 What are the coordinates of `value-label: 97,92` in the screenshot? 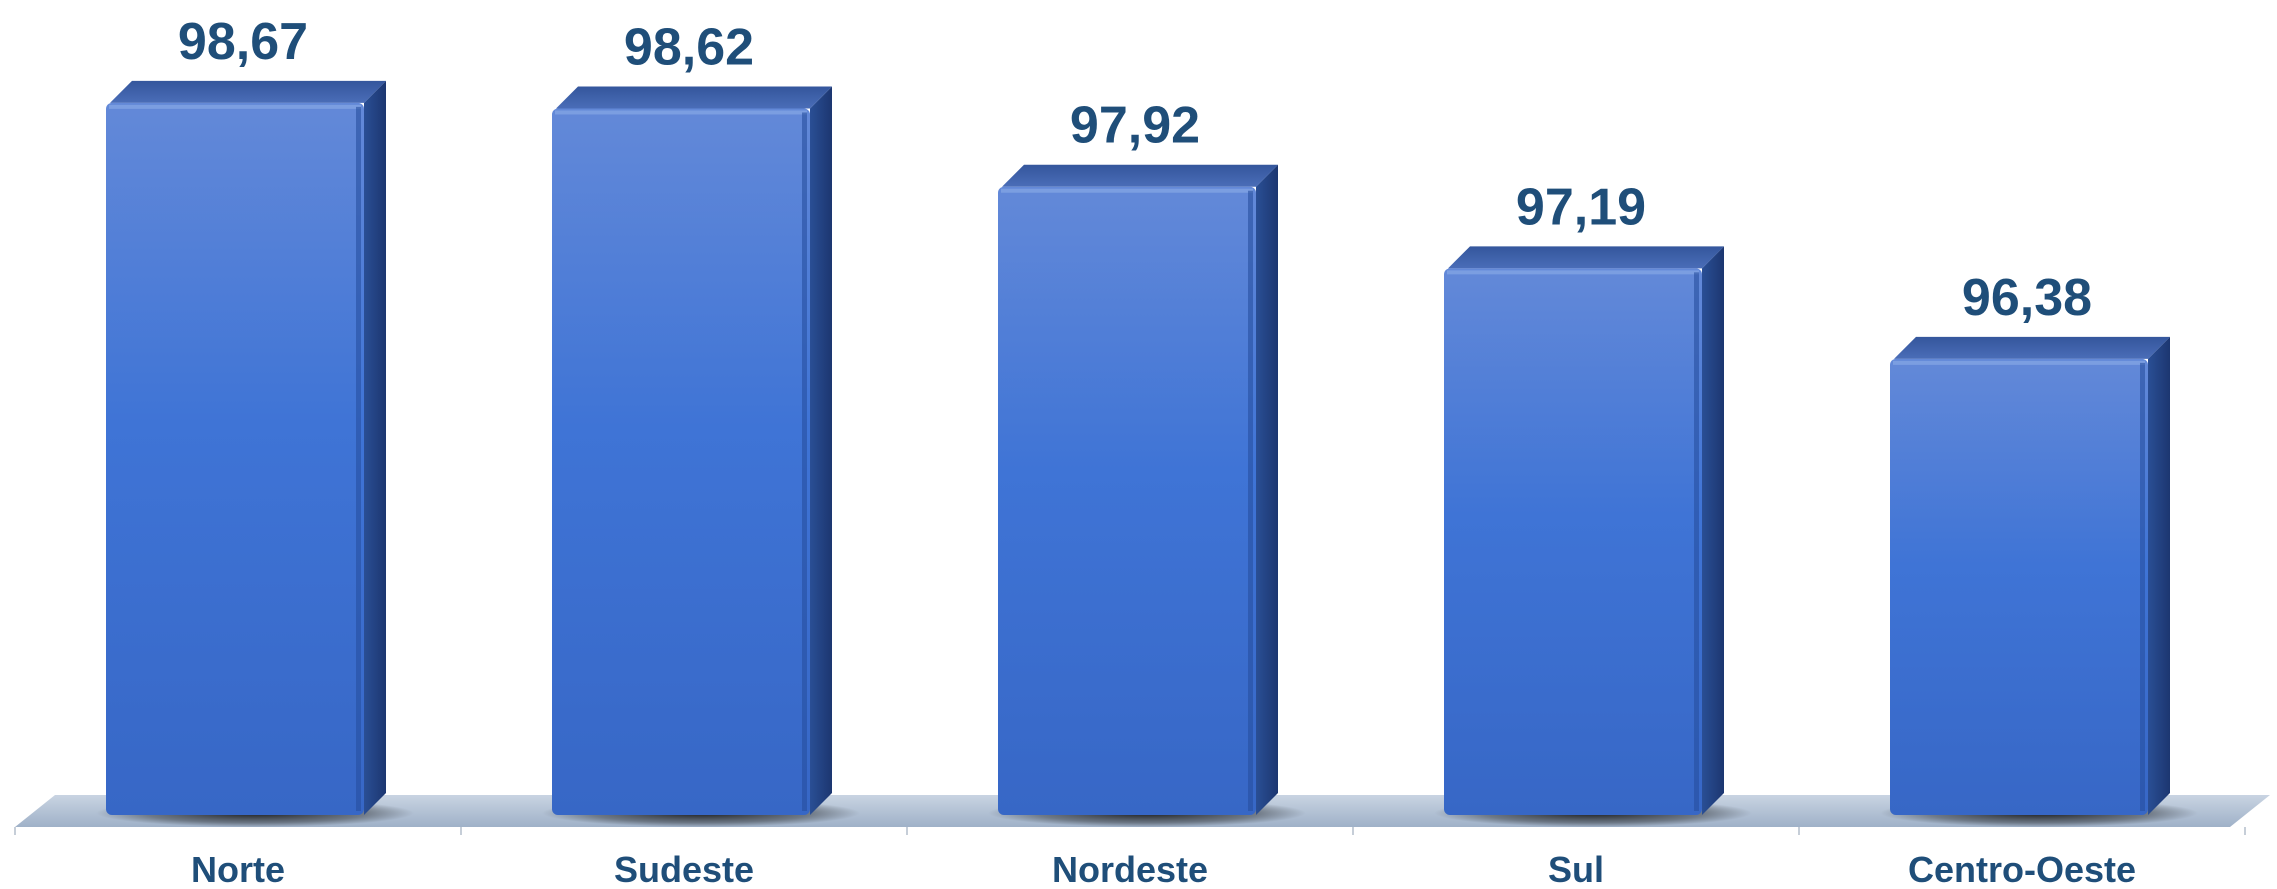 It's located at (1135, 126).